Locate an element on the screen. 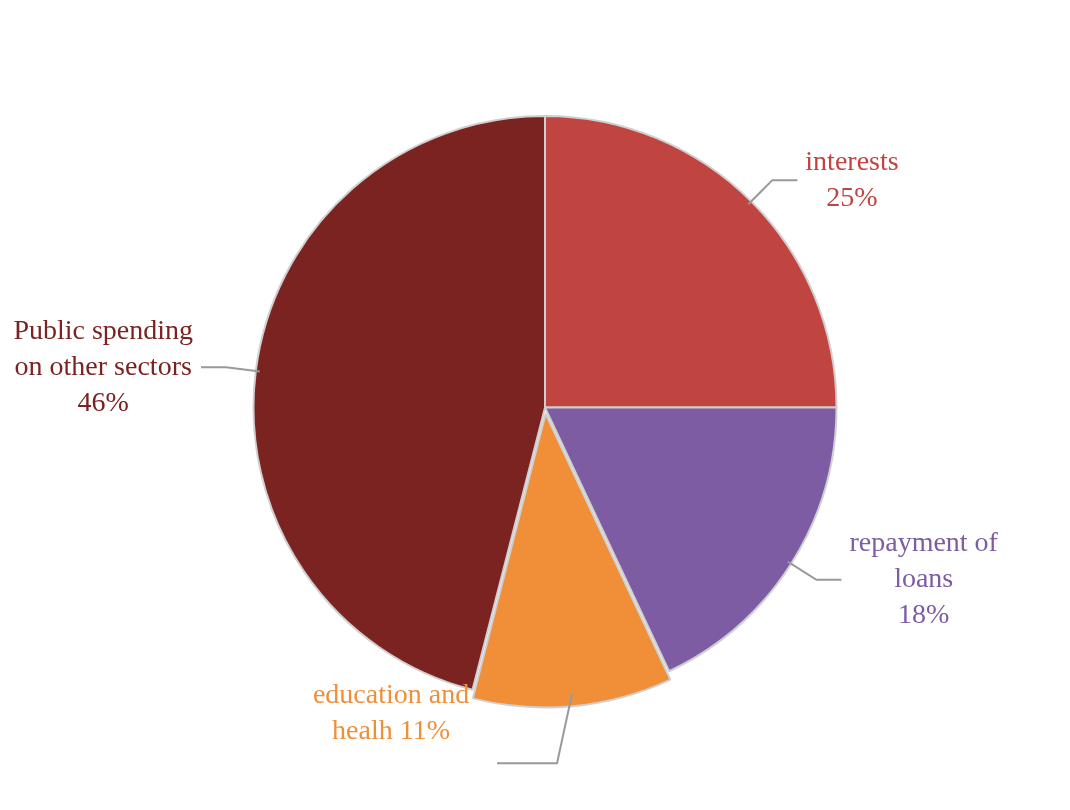  data-label: 46% is located at coordinates (103, 401).